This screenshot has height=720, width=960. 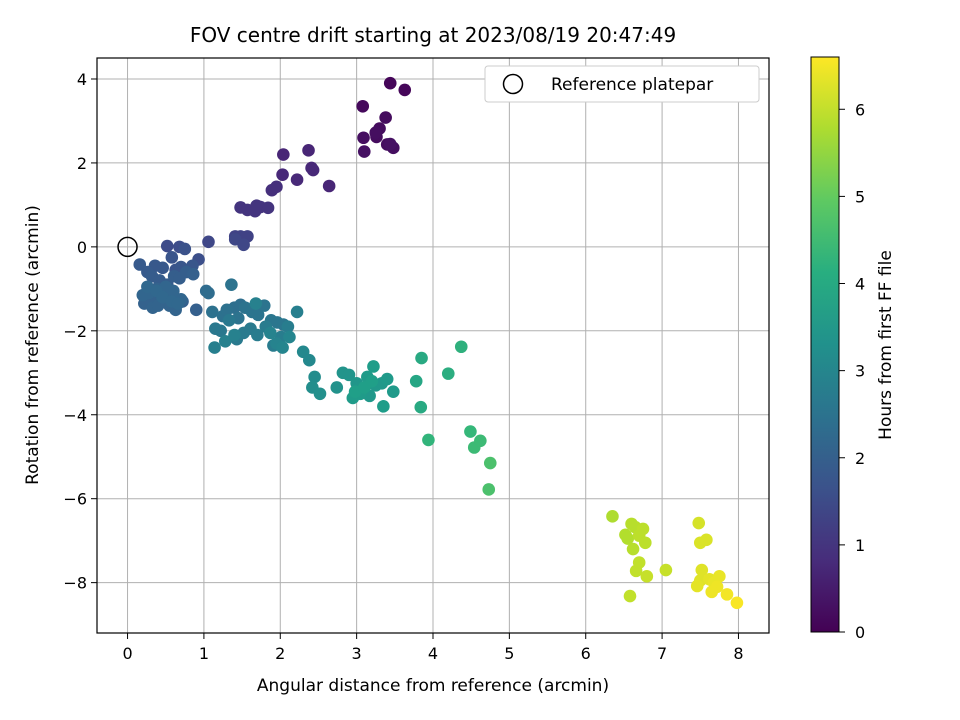 What do you see at coordinates (860, 371) in the screenshot?
I see `colorbar-tick-label: 3` at bounding box center [860, 371].